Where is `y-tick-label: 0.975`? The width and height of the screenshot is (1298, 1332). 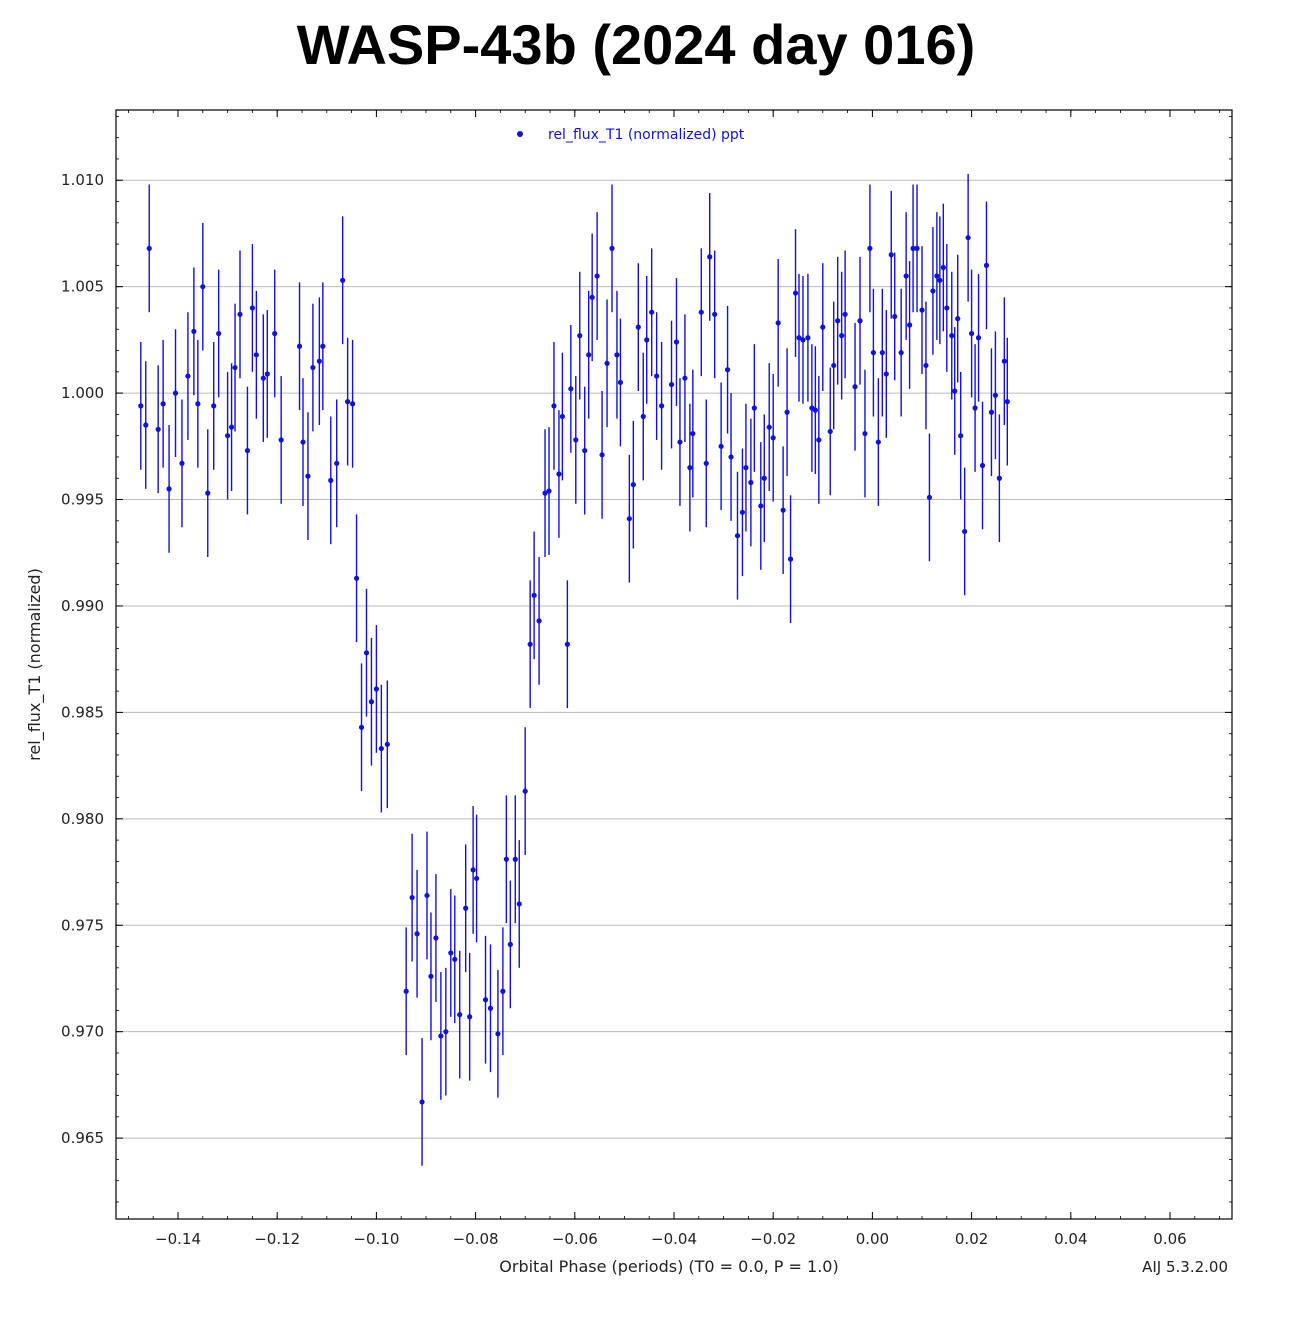 y-tick-label: 0.975 is located at coordinates (82, 925).